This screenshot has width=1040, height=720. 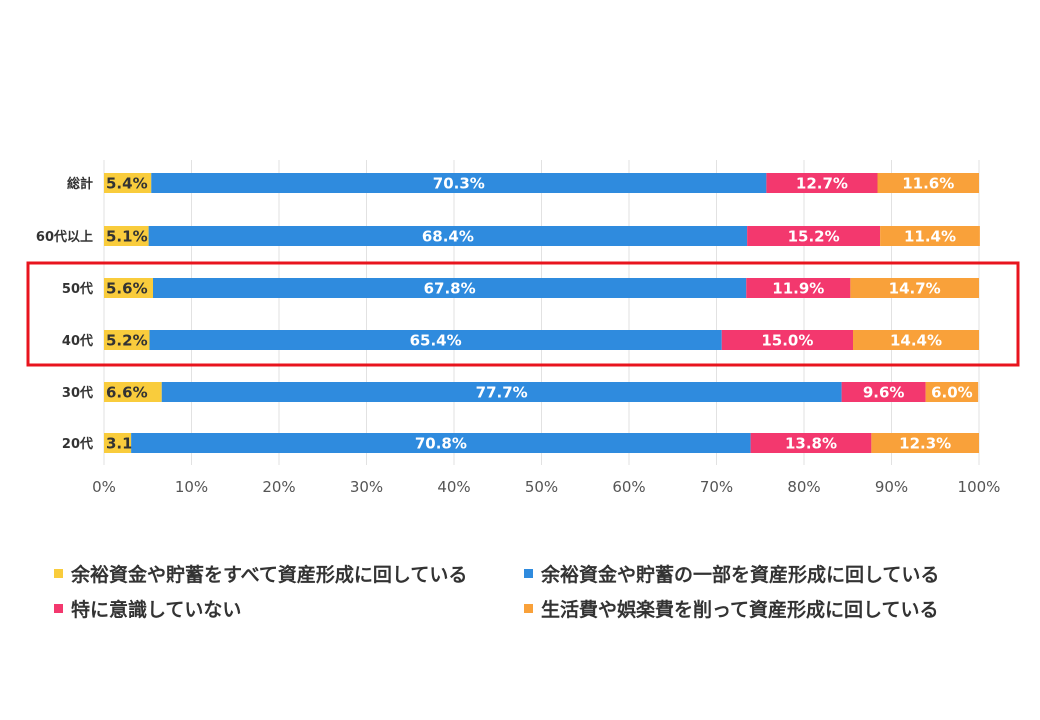 I want to click on legend-item: 余裕資金や貯蓄をすべて資産形成に回している, so click(x=289, y=573).